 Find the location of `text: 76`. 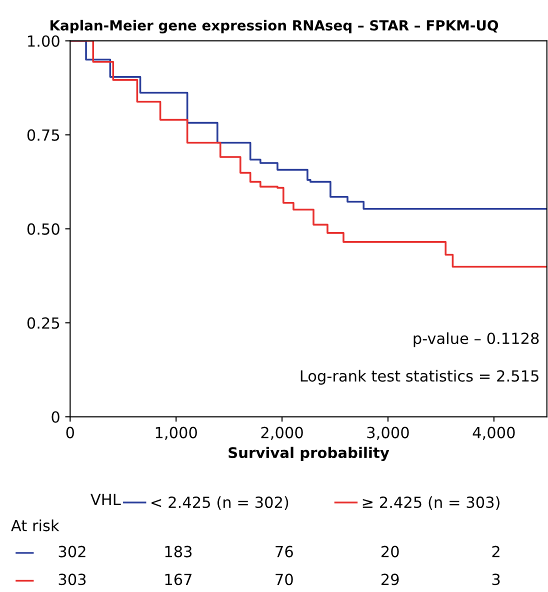

text: 76 is located at coordinates (284, 552).